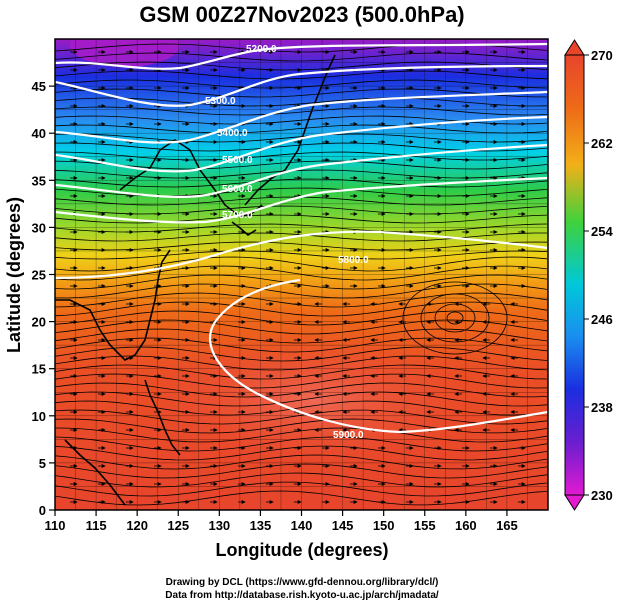  I want to click on x-tick-label: 135, so click(261, 525).